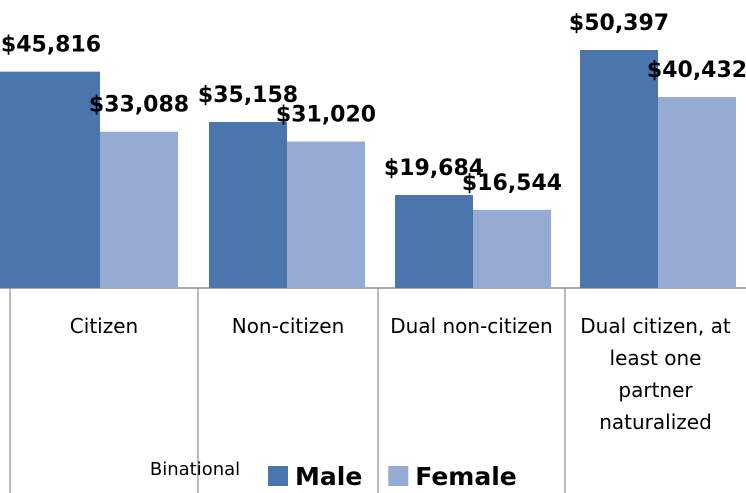 The height and width of the screenshot is (493, 746). Describe the element at coordinates (434, 168) in the screenshot. I see `value-label: $19,684` at that location.